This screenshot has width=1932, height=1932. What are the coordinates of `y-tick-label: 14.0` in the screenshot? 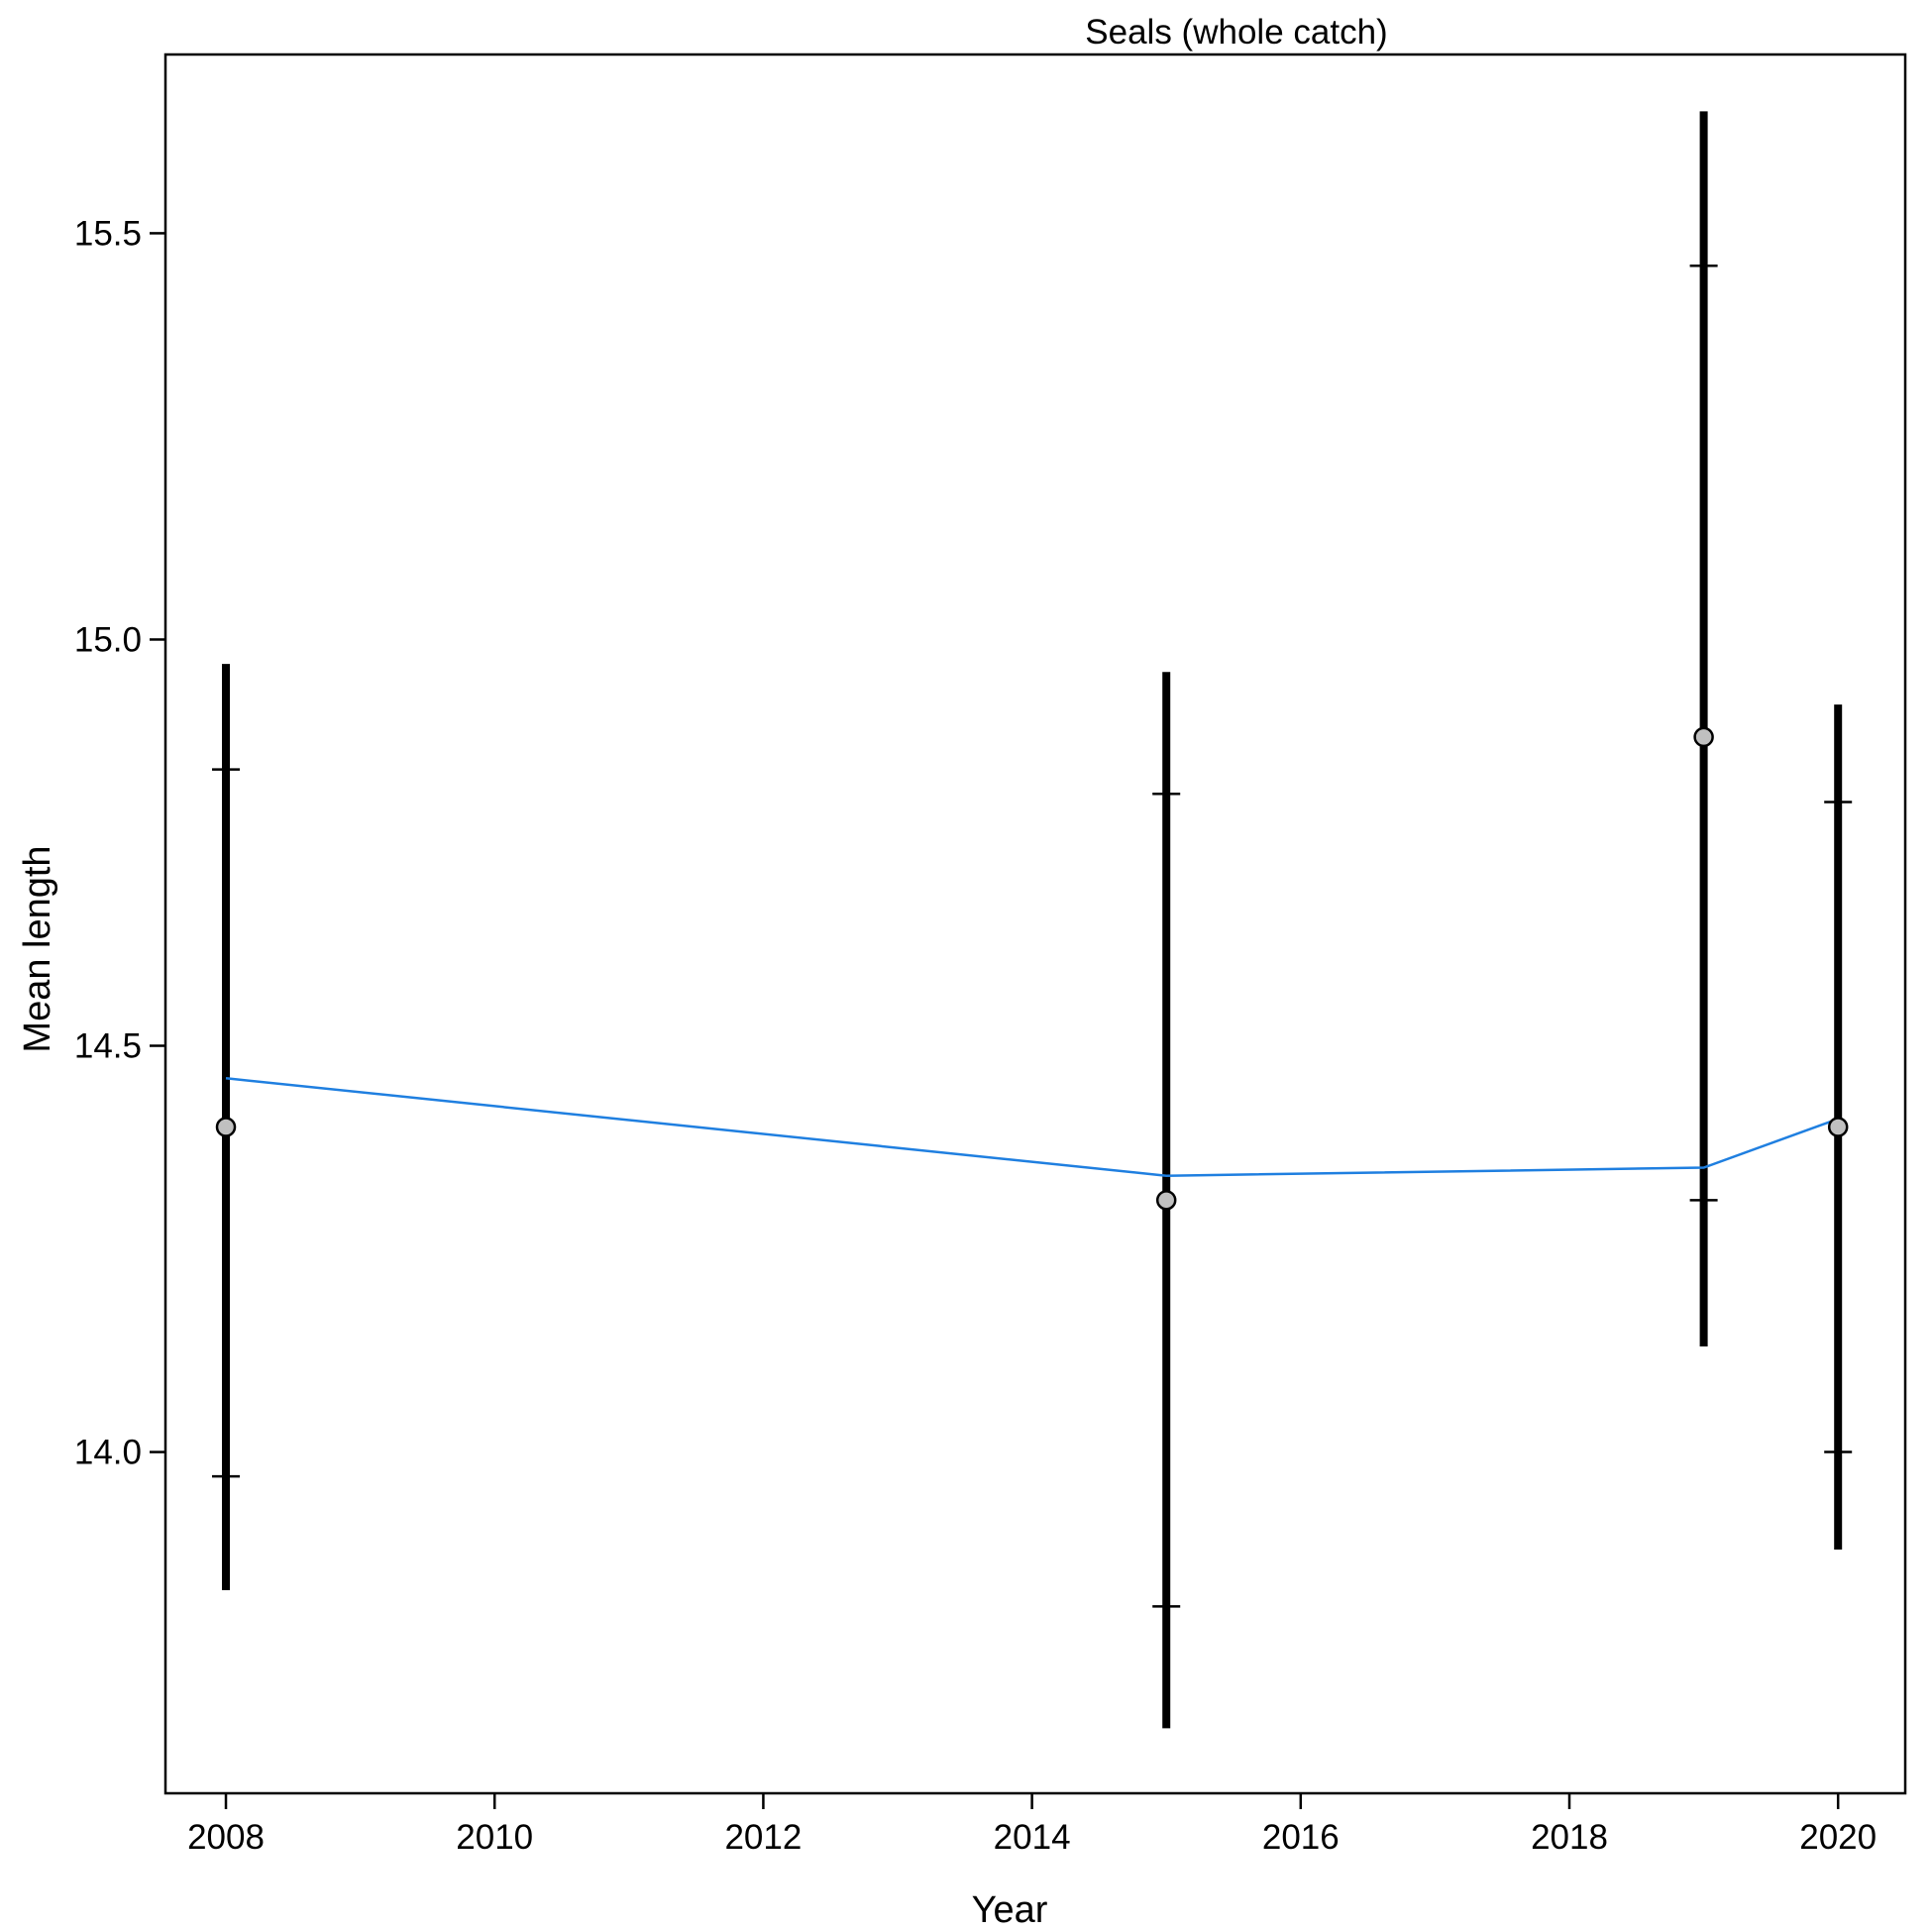 It's located at (108, 1453).